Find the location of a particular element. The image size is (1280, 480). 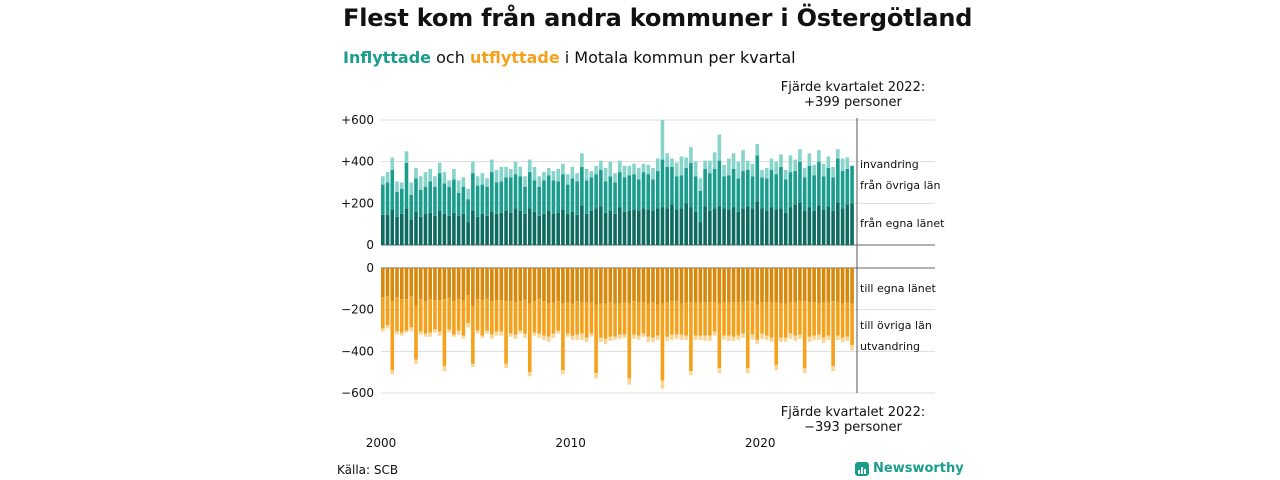

annotation-top-line2: +399 personer is located at coordinates (853, 102).